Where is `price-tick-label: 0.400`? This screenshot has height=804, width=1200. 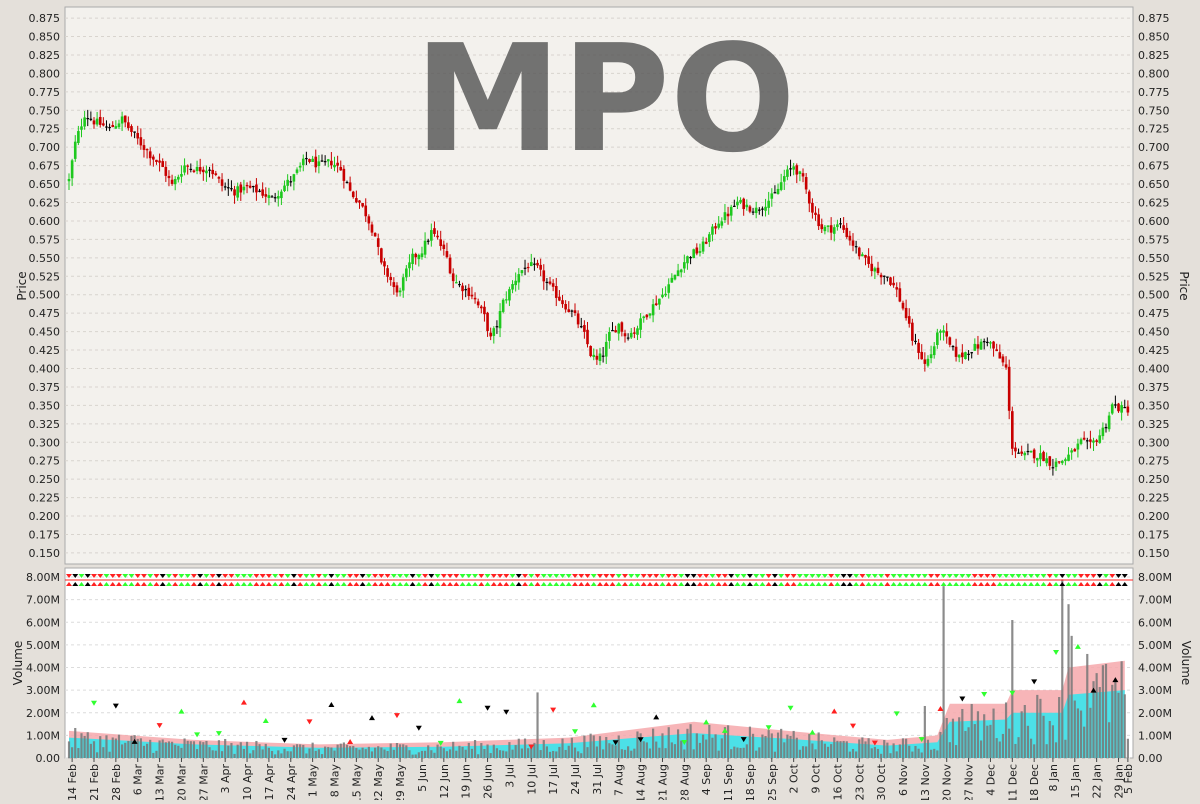
price-tick-label: 0.400 is located at coordinates (45, 368).